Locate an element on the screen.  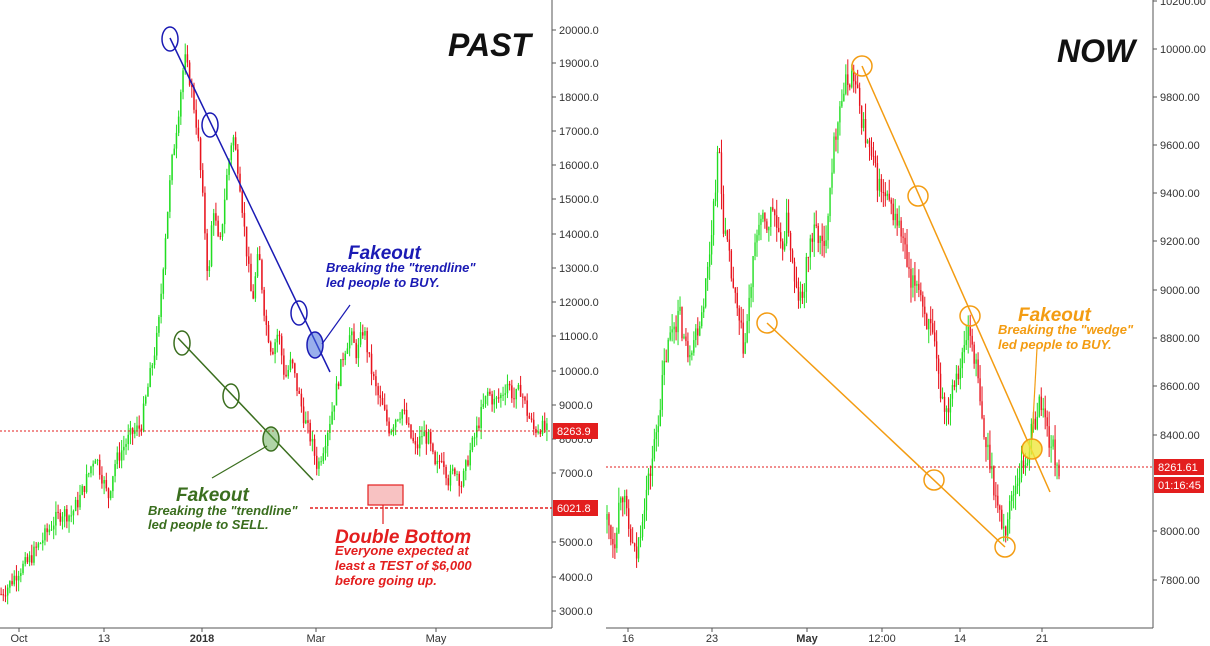
right-fakeout-line2: led people to BUY. is located at coordinates (1055, 344).